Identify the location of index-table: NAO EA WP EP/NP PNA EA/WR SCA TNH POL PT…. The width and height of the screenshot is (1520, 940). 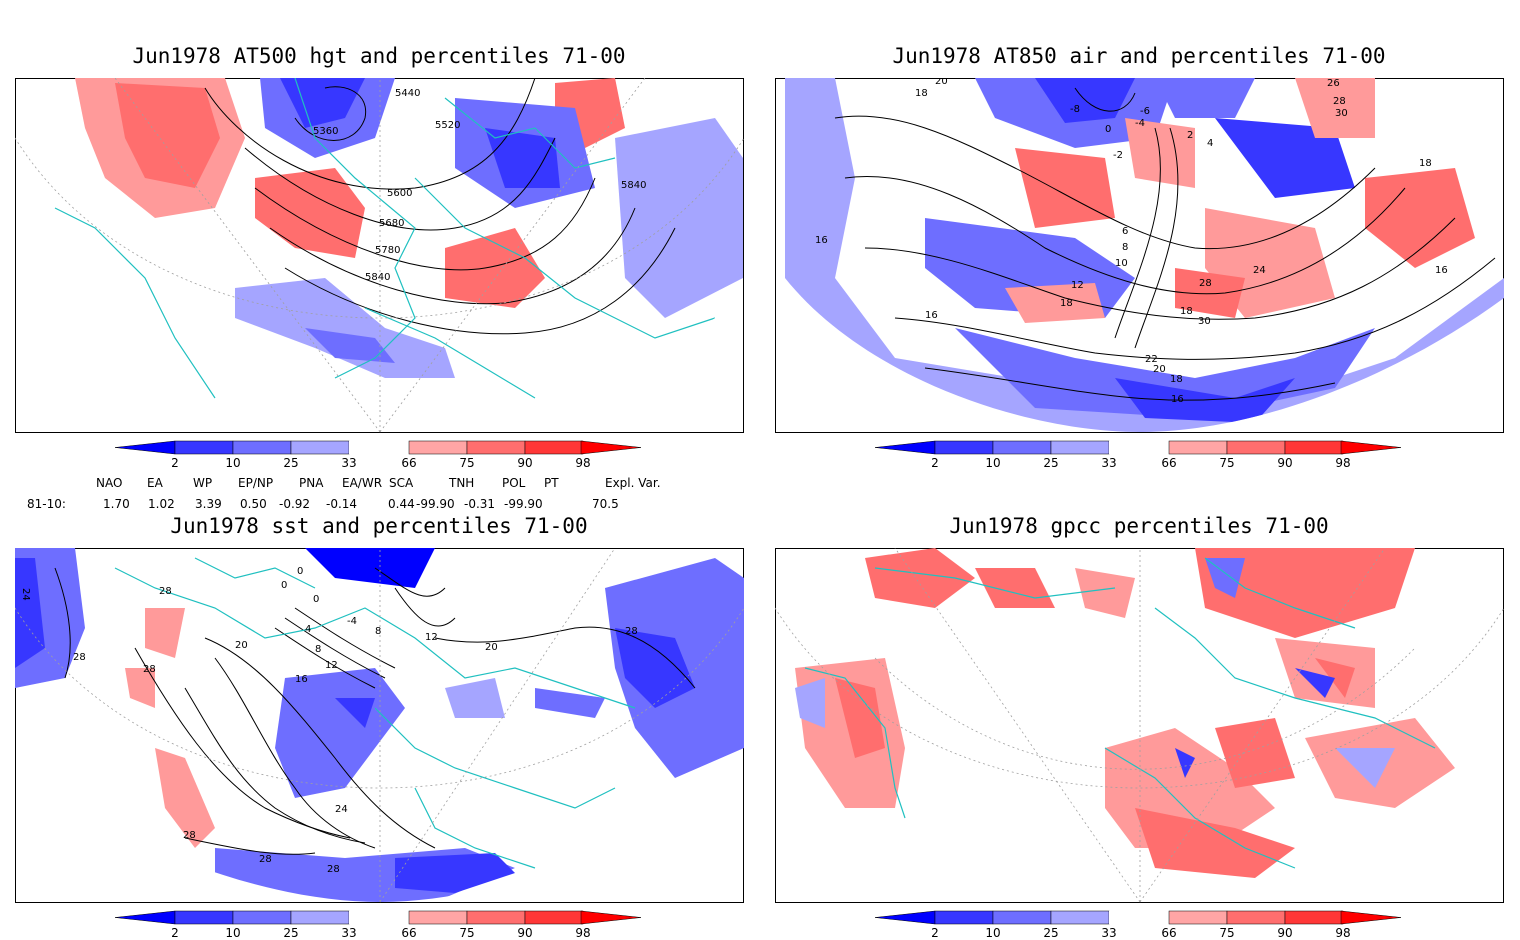
(380, 494).